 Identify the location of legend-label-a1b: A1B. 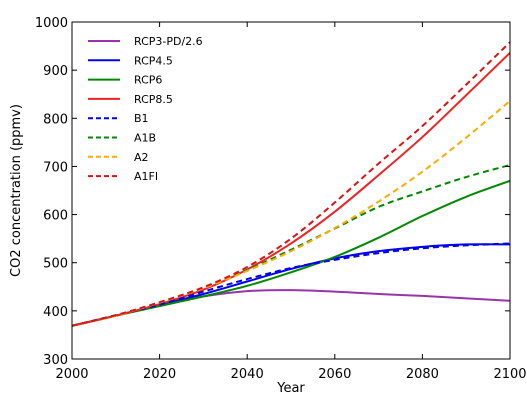
(145, 138).